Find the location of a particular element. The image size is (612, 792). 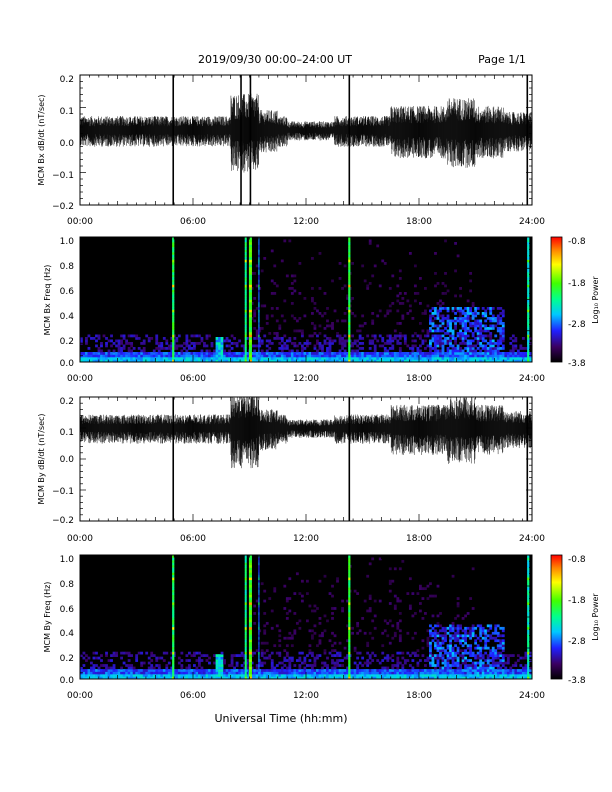

page-number: Page 1/1 is located at coordinates (502, 59).